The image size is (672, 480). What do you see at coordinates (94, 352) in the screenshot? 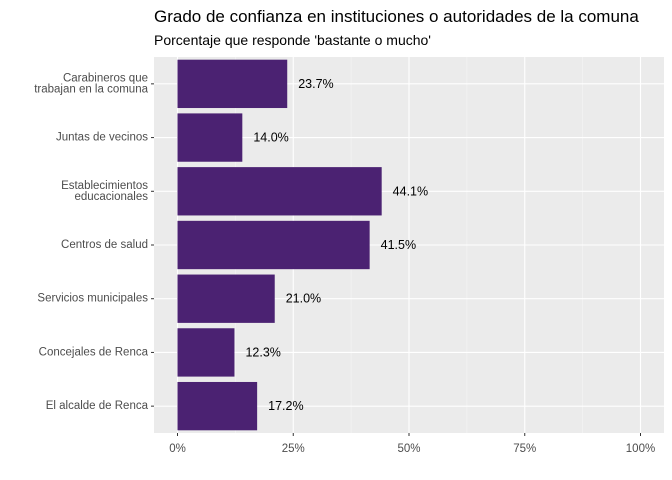
I see `y-tick-label: Concejales de Renca` at bounding box center [94, 352].